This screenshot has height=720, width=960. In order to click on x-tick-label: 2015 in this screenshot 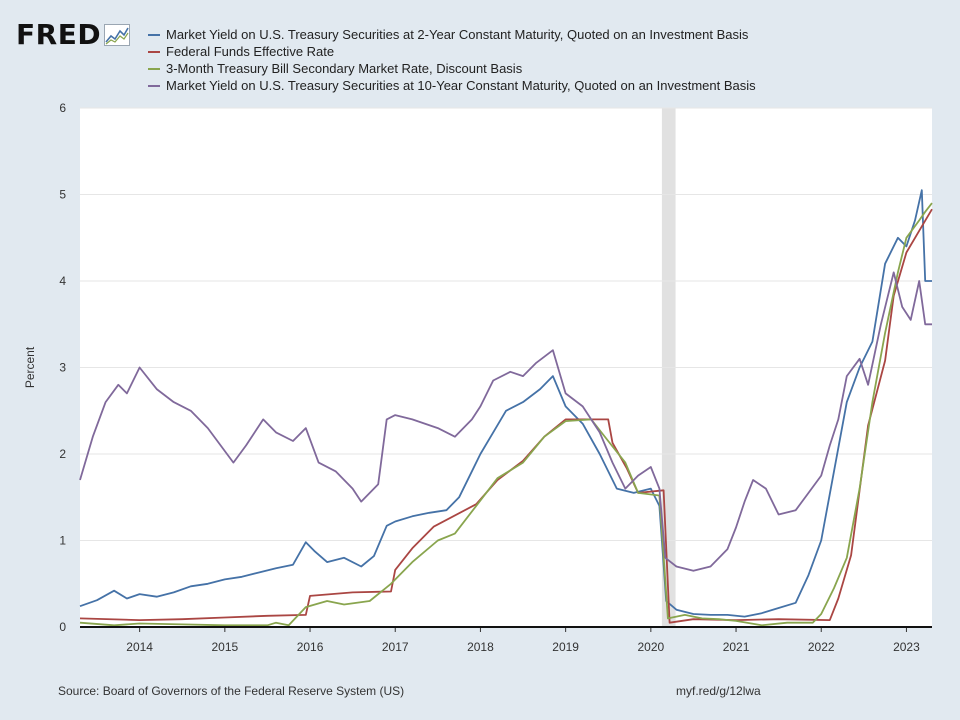, I will do `click(224, 647)`.